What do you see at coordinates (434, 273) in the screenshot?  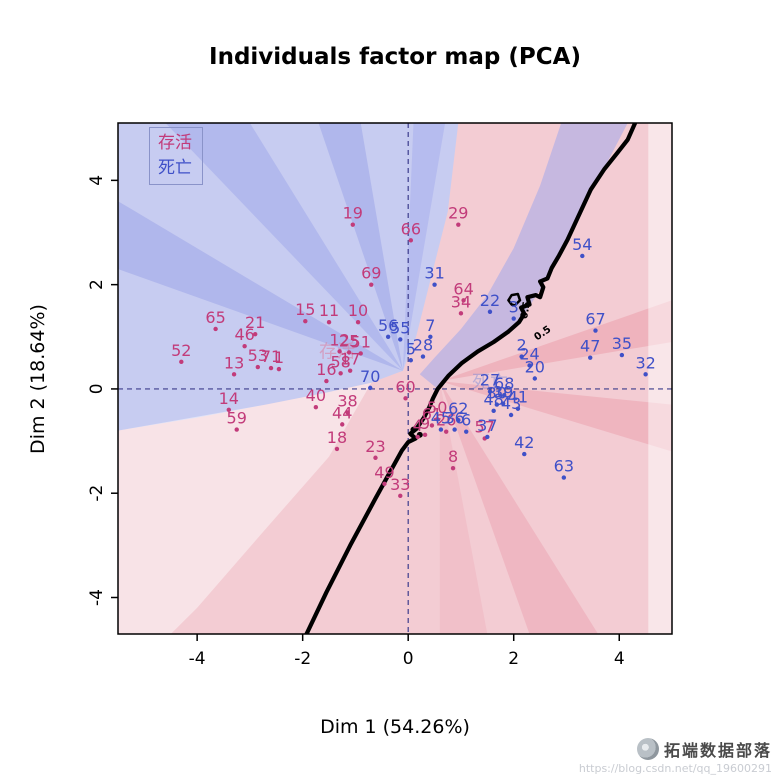 I see `data-point-label: 31` at bounding box center [434, 273].